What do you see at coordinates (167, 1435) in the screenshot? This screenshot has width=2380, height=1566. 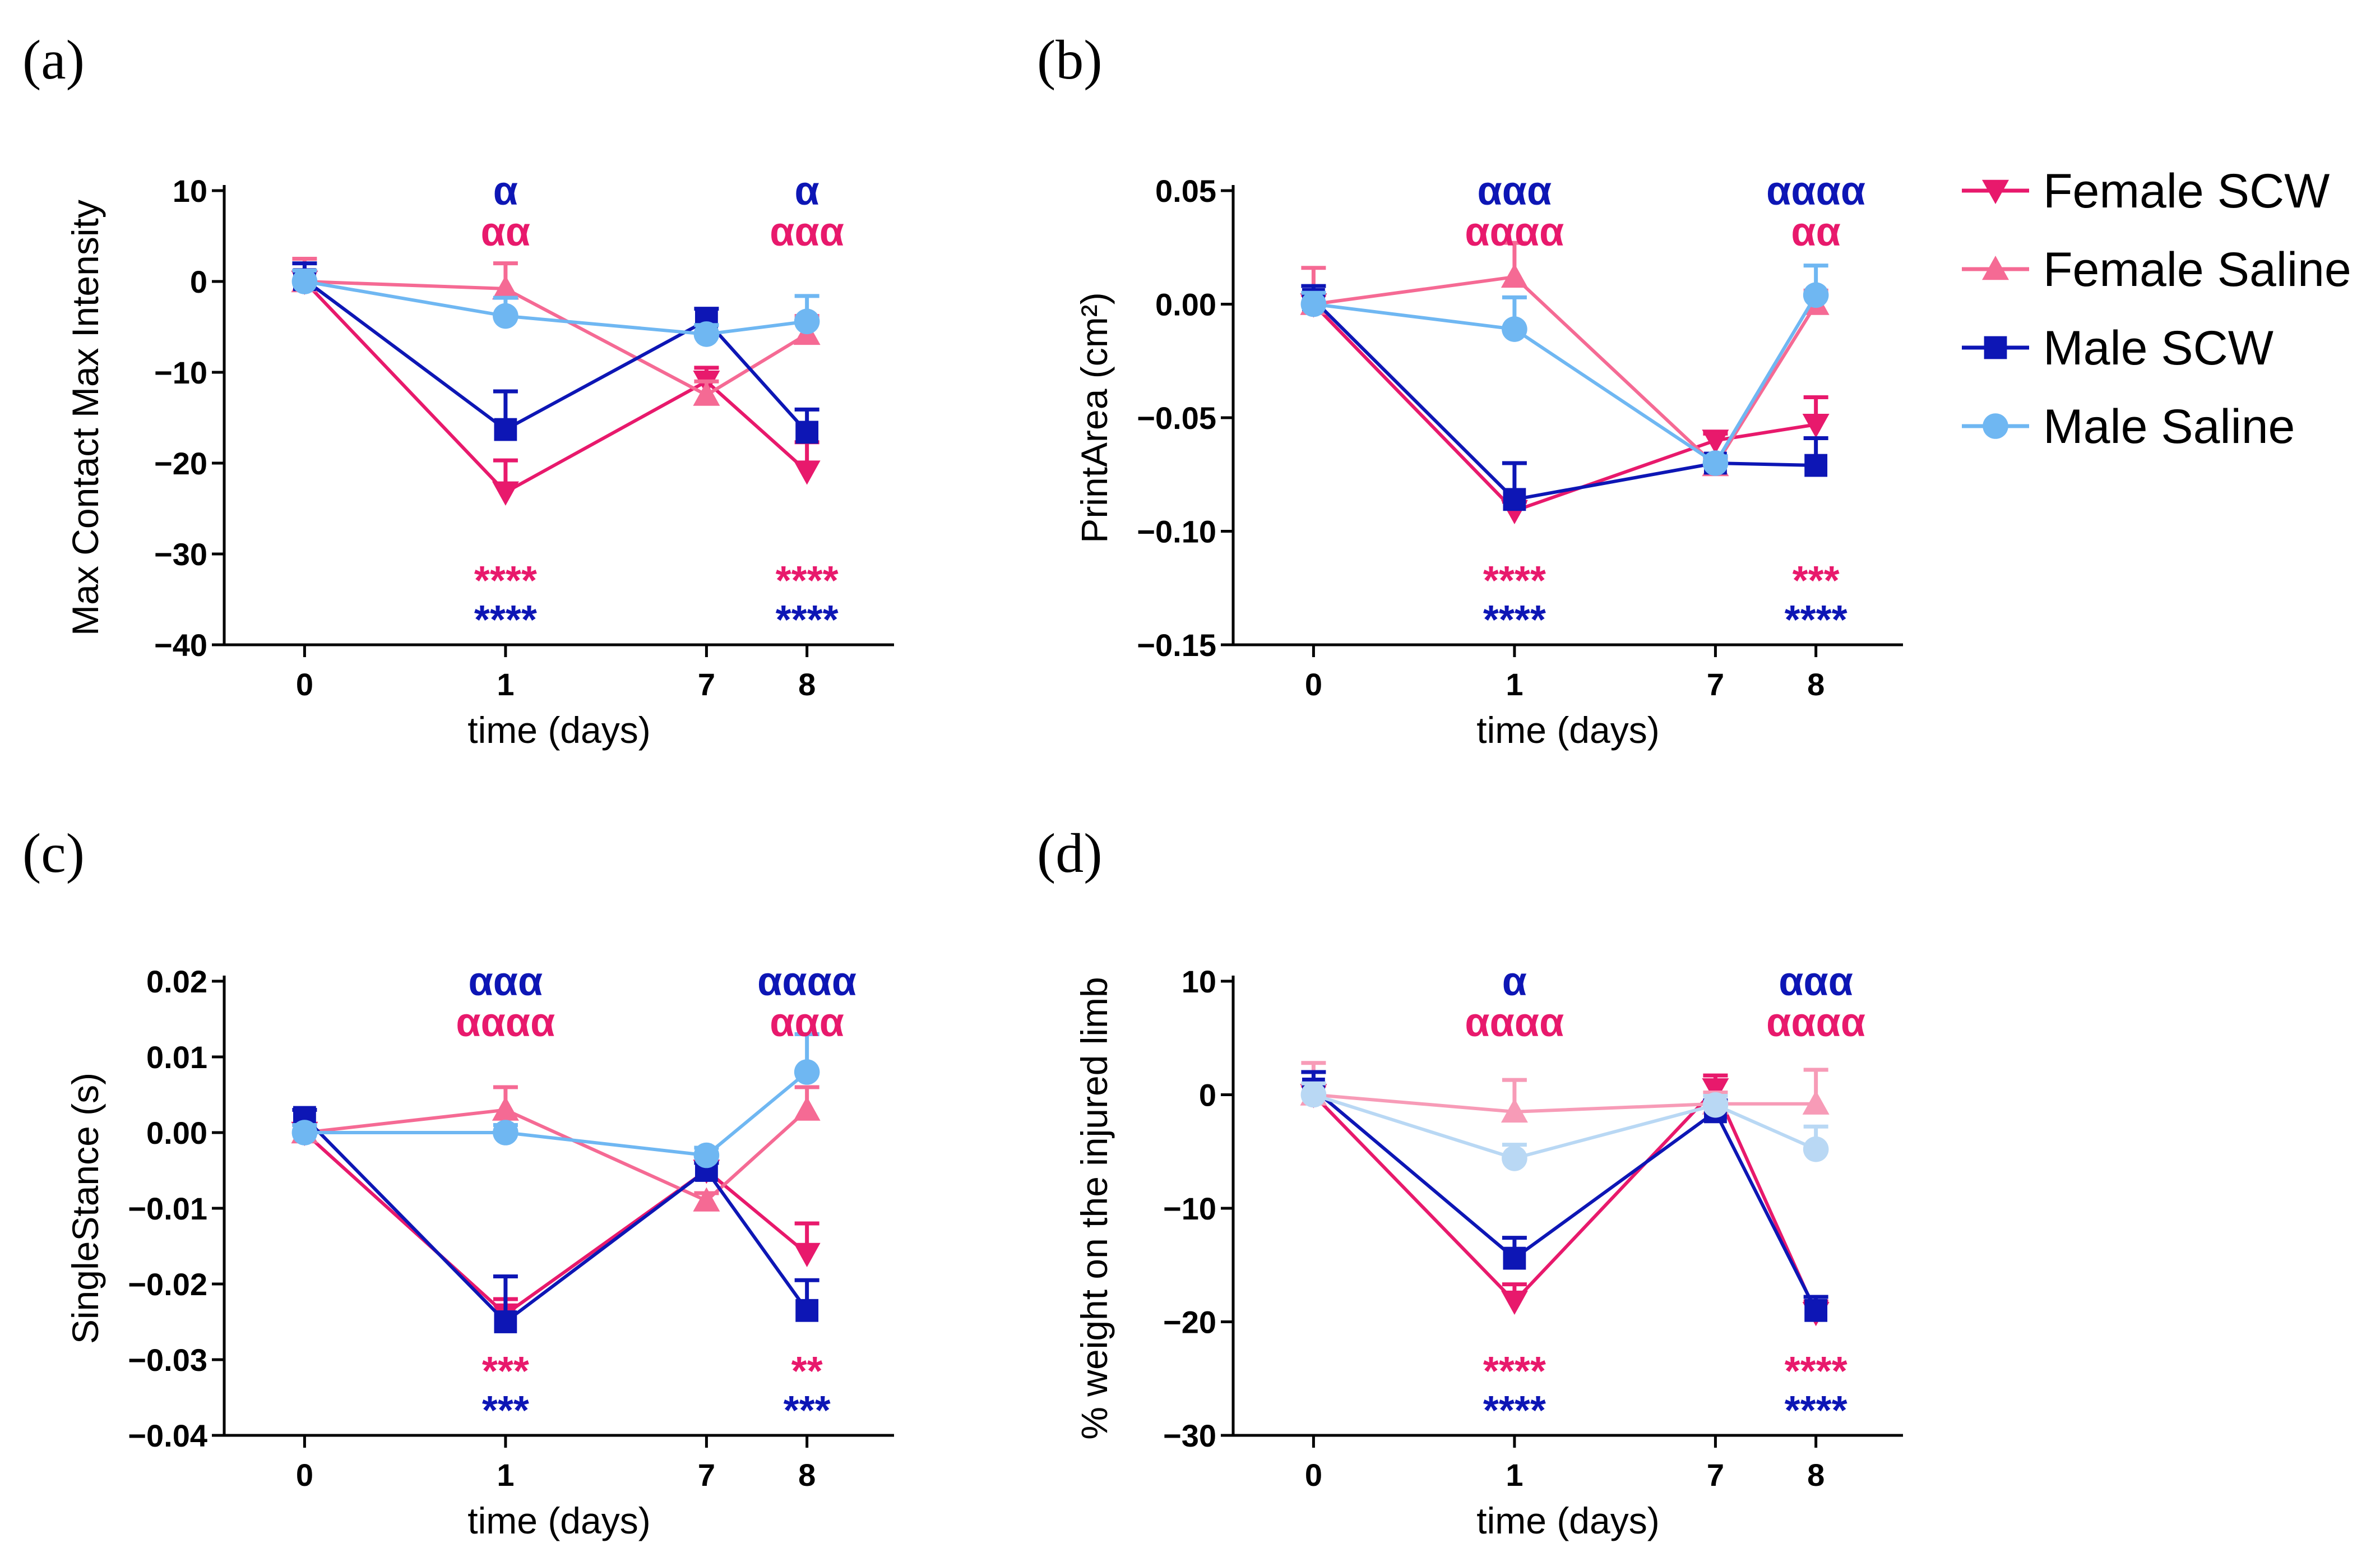 I see `y-tick-label: −0.04` at bounding box center [167, 1435].